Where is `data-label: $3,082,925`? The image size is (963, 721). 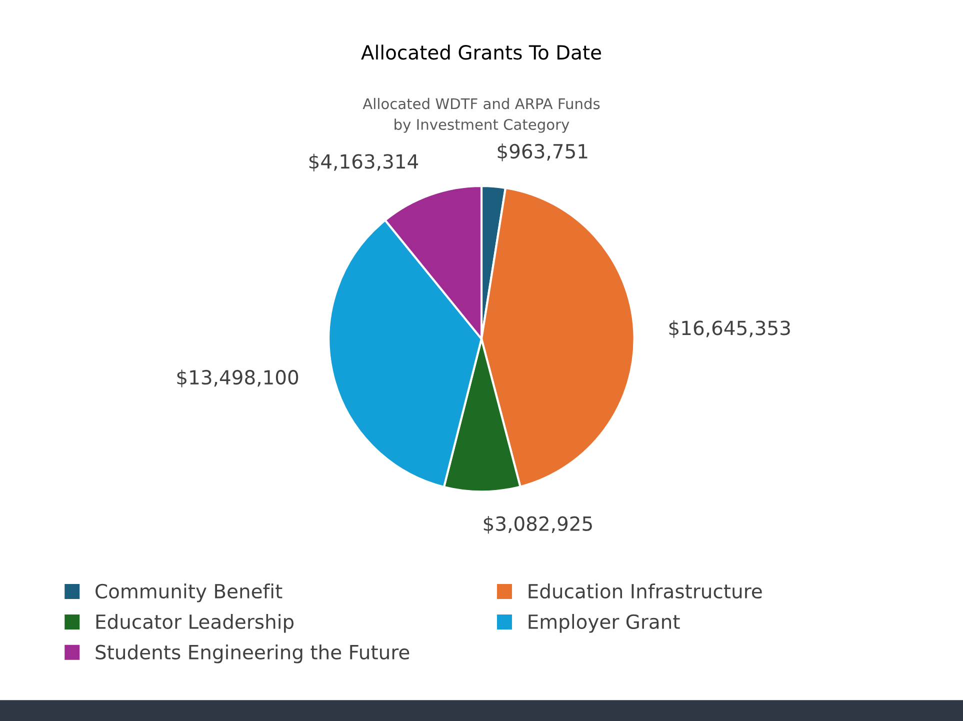 data-label: $3,082,925 is located at coordinates (538, 525).